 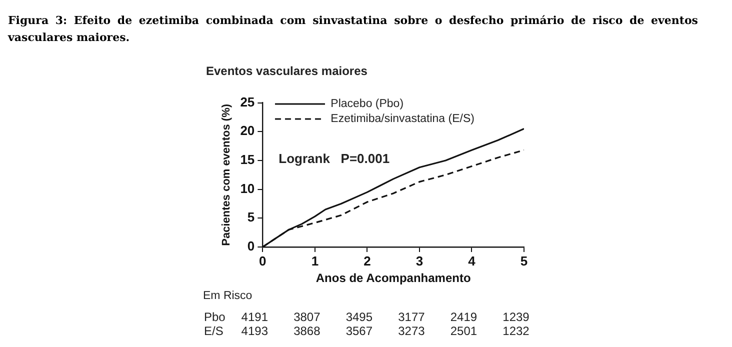 What do you see at coordinates (247, 160) in the screenshot?
I see `y-tick-label: 15` at bounding box center [247, 160].